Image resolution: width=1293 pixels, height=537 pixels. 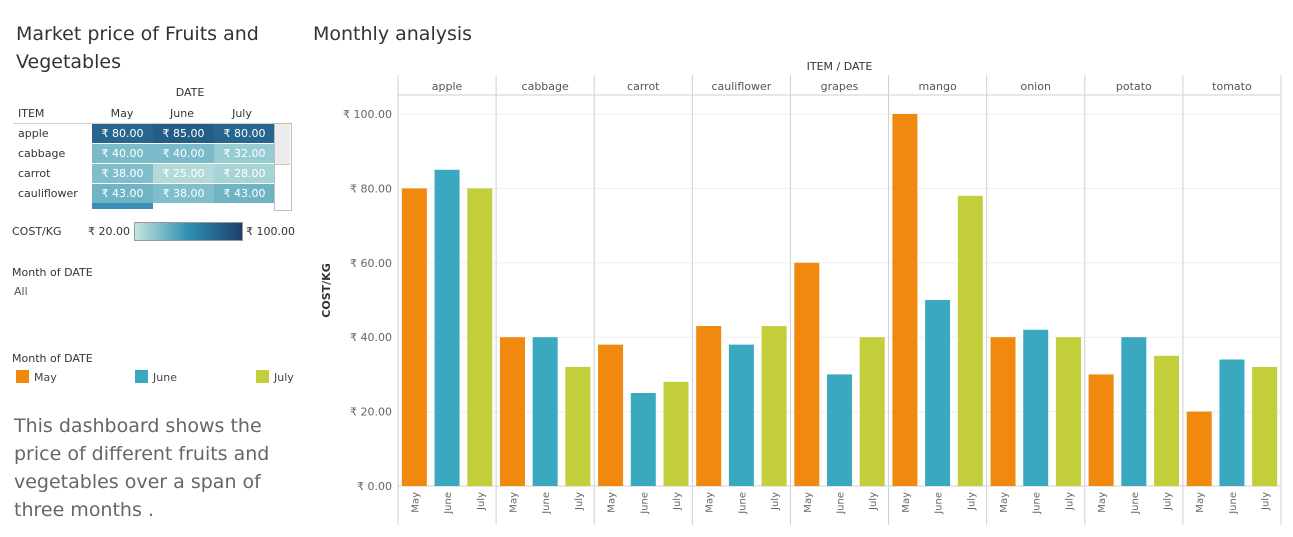 I want to click on y-tick-label: ₹ 20.00, so click(x=371, y=412).